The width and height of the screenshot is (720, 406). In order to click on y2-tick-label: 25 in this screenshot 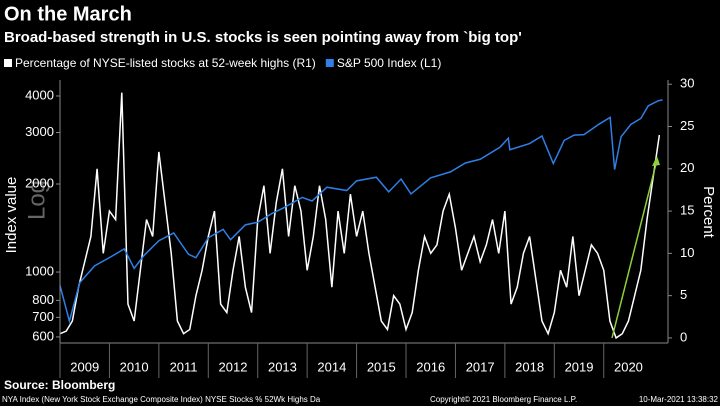, I will do `click(687, 125)`.